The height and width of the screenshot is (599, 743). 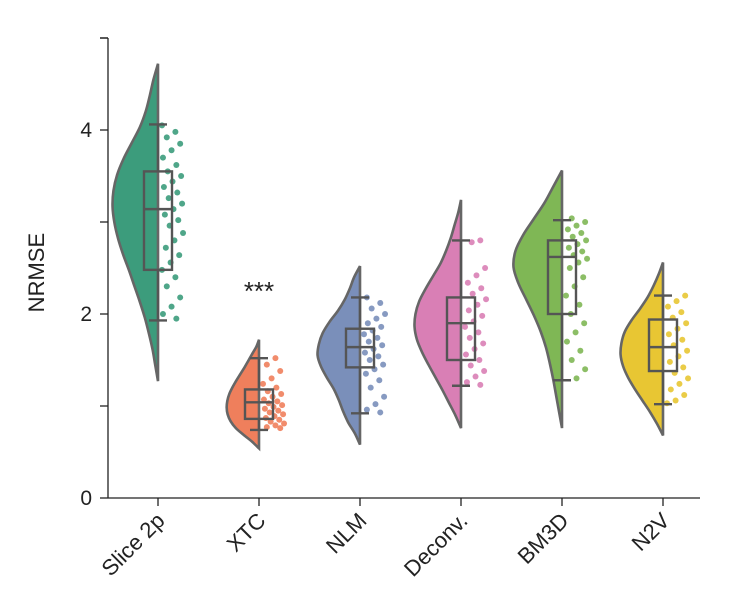 What do you see at coordinates (651, 532) in the screenshot?
I see `x-category-label: N2V` at bounding box center [651, 532].